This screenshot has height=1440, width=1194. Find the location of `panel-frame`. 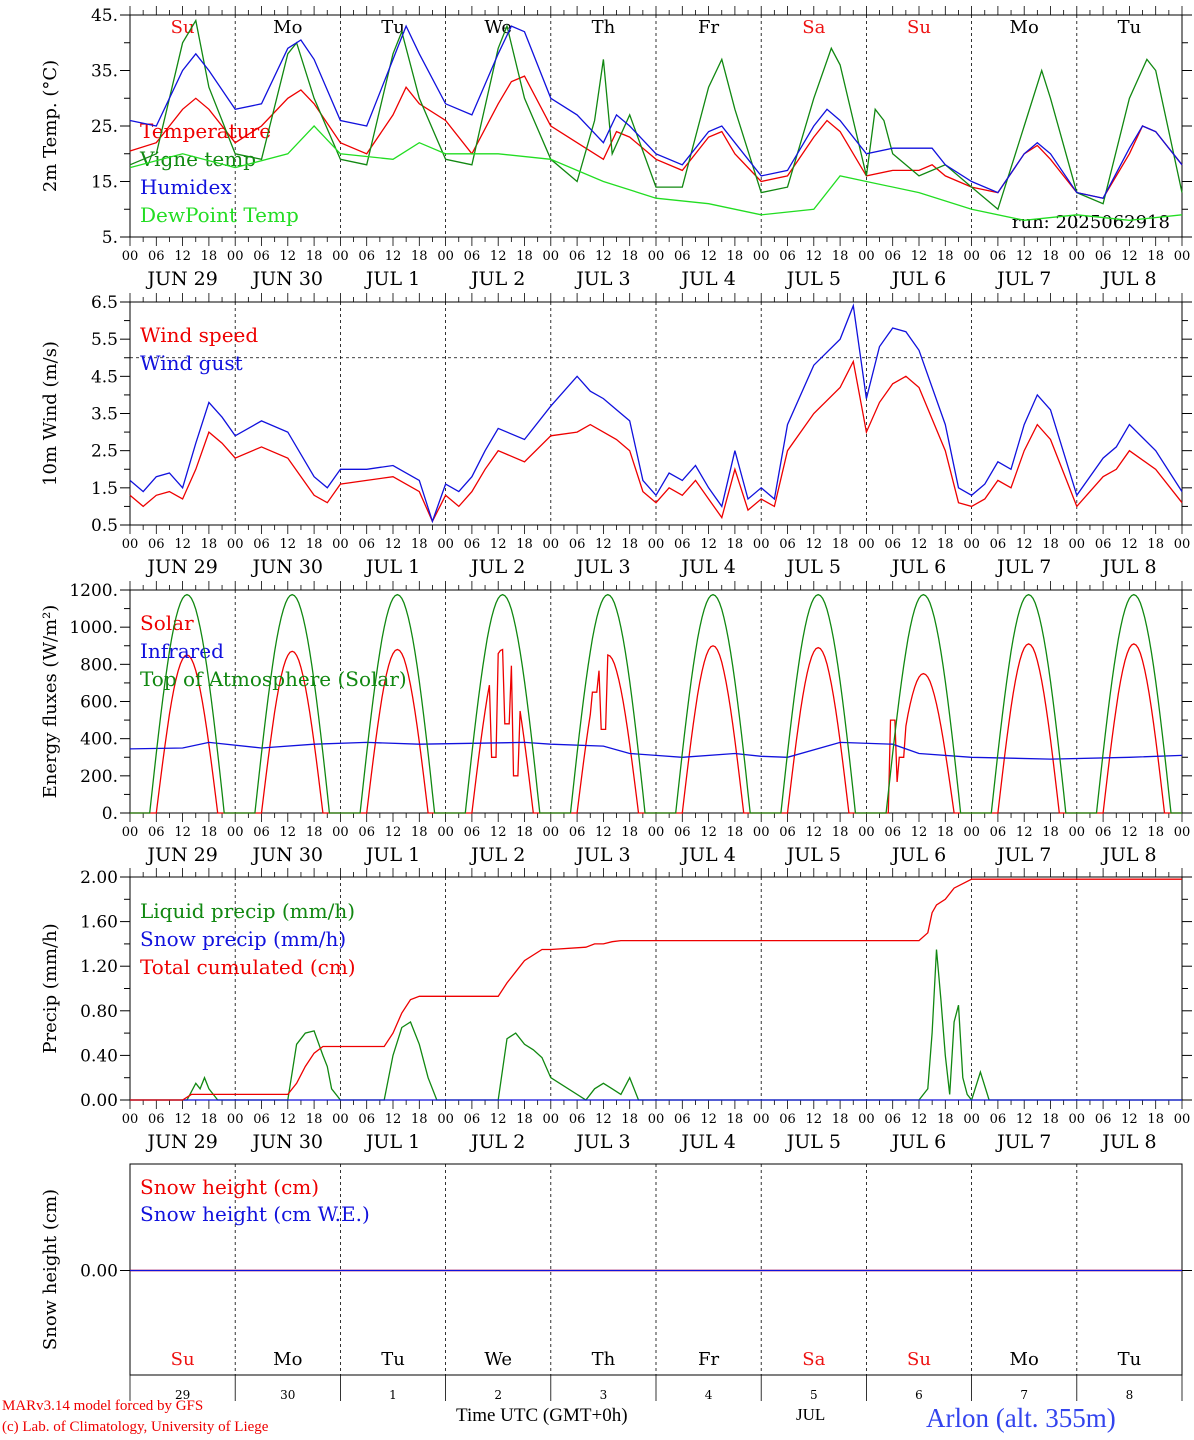

panel-frame is located at coordinates (656, 413).